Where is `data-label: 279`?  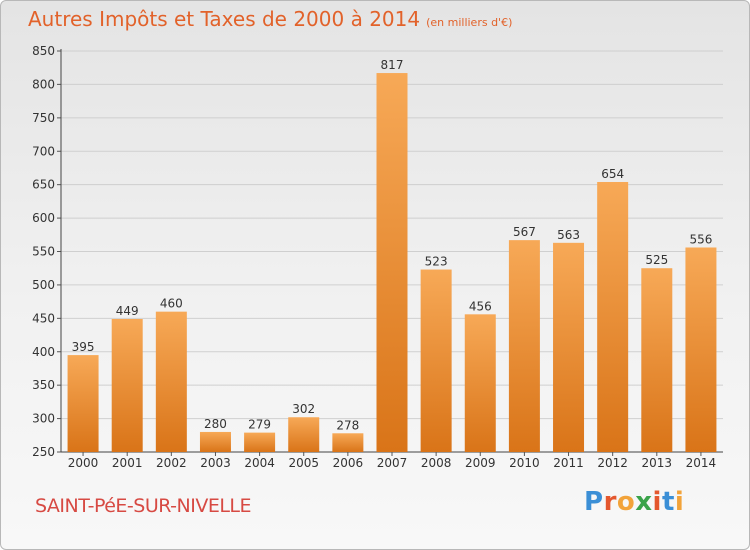
data-label: 279 is located at coordinates (259, 425).